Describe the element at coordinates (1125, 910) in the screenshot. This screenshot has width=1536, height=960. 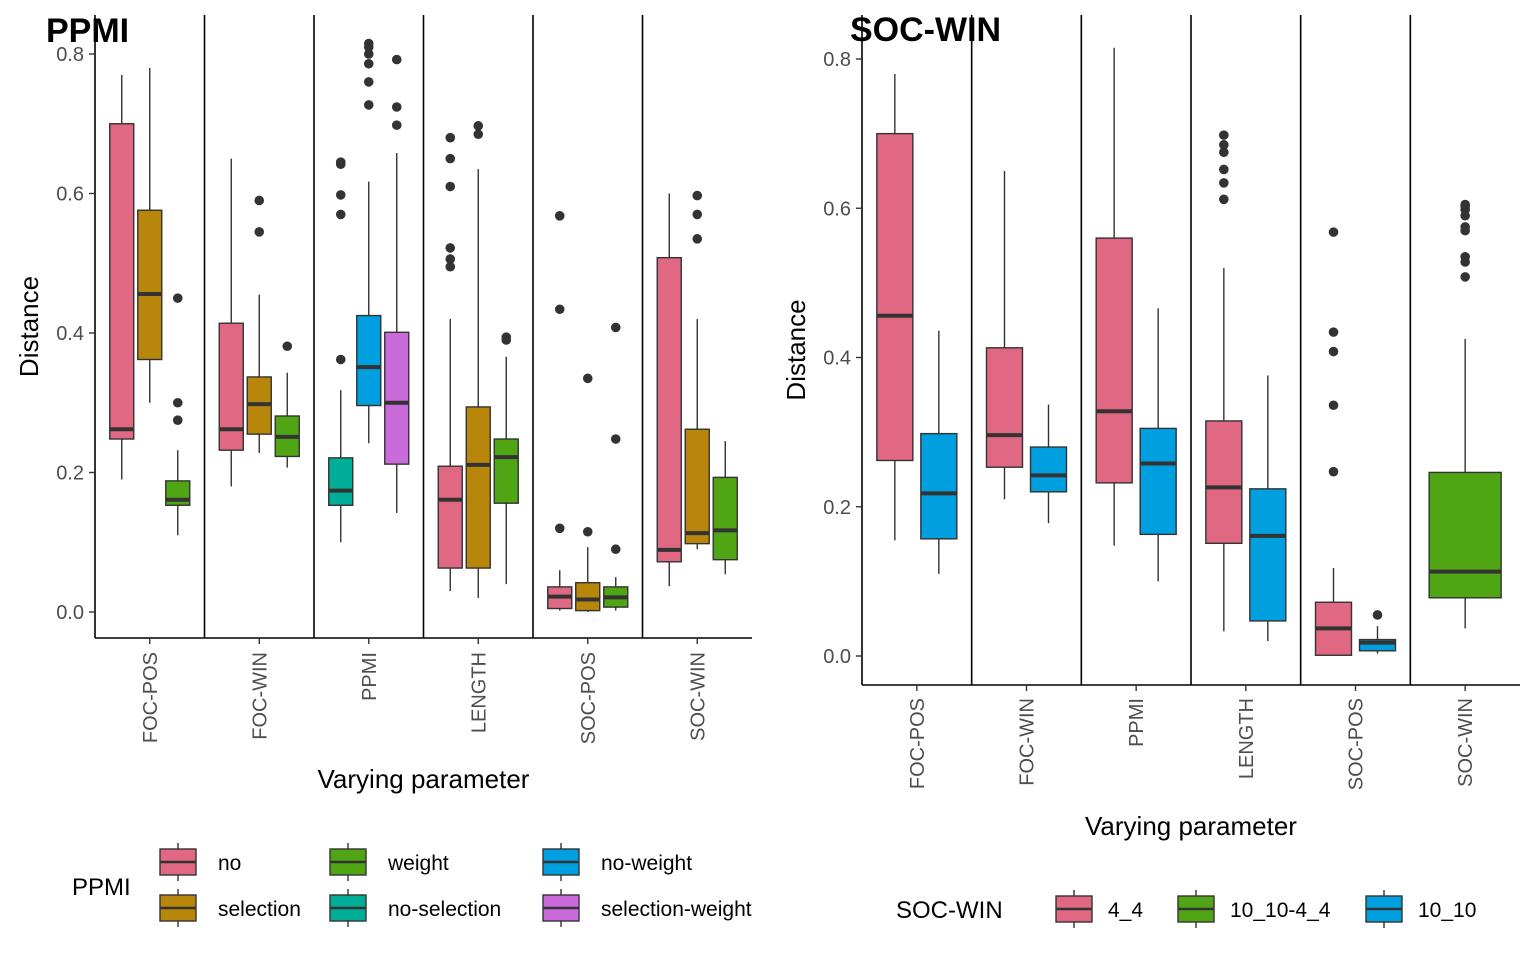
I see `legend-label: 4_4` at that location.